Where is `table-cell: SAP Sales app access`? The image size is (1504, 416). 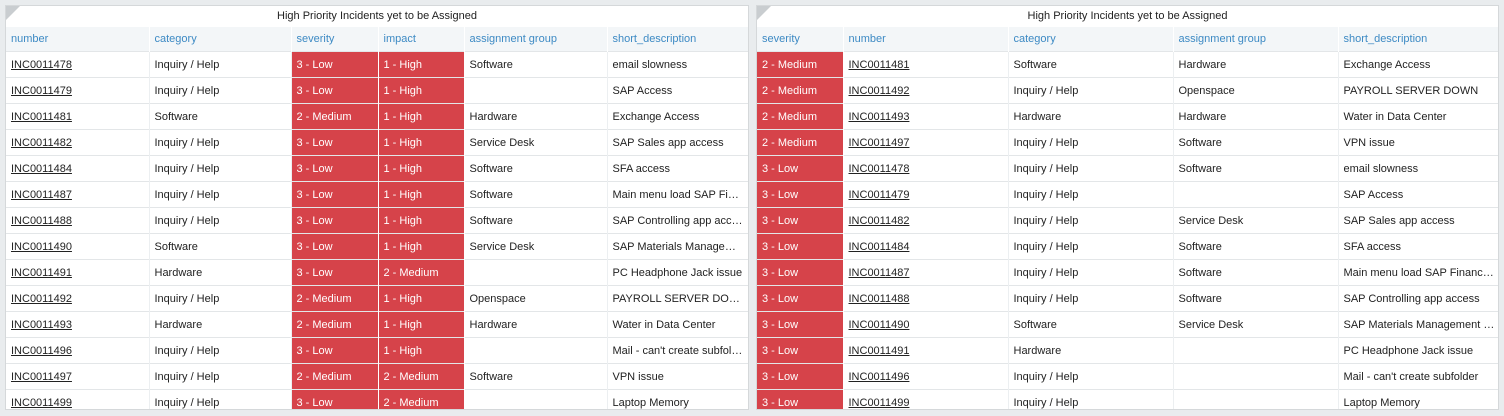
table-cell: SAP Sales app access is located at coordinates (677, 142).